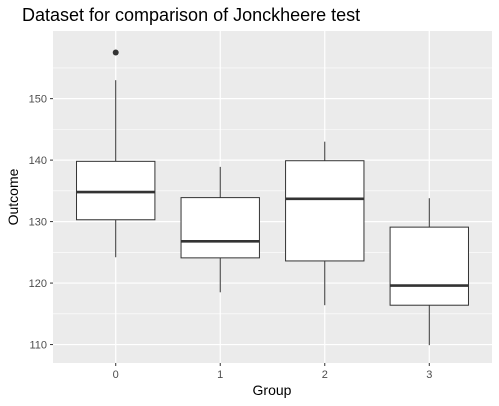  What do you see at coordinates (116, 375) in the screenshot?
I see `x-tick-label: 0` at bounding box center [116, 375].